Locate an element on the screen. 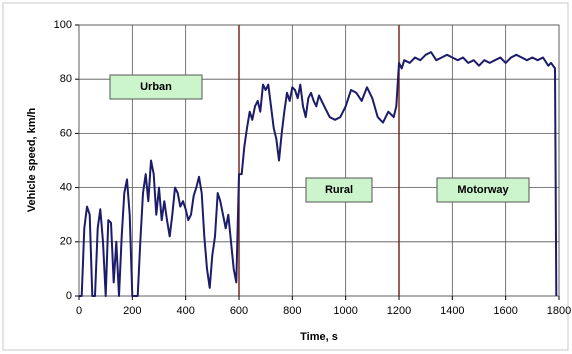  x-tick-label: 1600 is located at coordinates (505, 311).